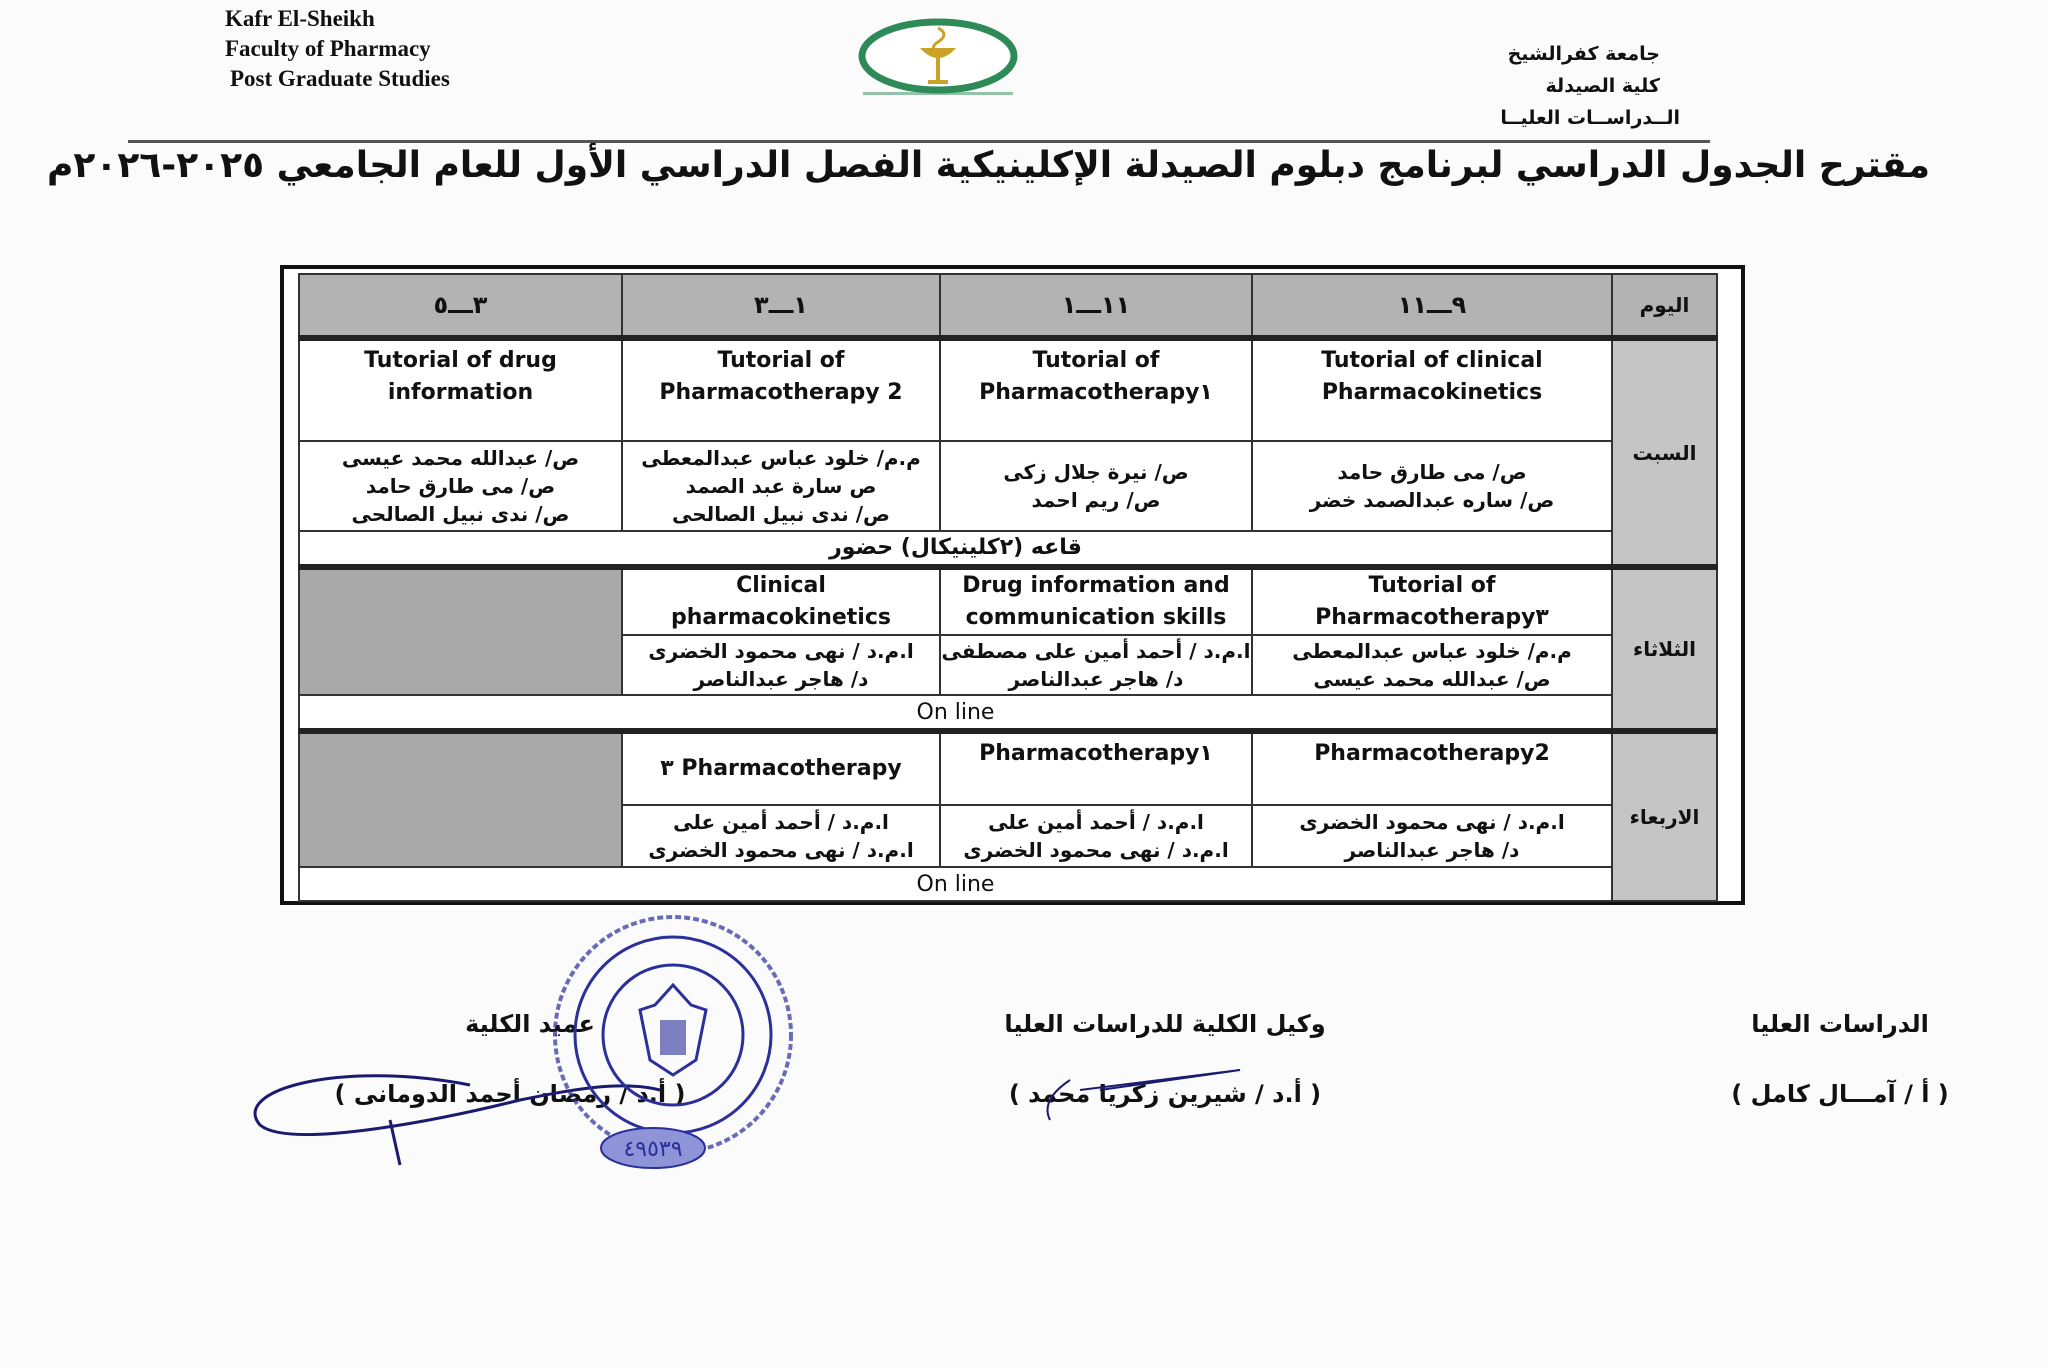 Image resolution: width=2048 pixels, height=1368 pixels. Describe the element at coordinates (1590, 118) in the screenshot. I see `department-name-ar: الــدراســات العليــا` at that location.